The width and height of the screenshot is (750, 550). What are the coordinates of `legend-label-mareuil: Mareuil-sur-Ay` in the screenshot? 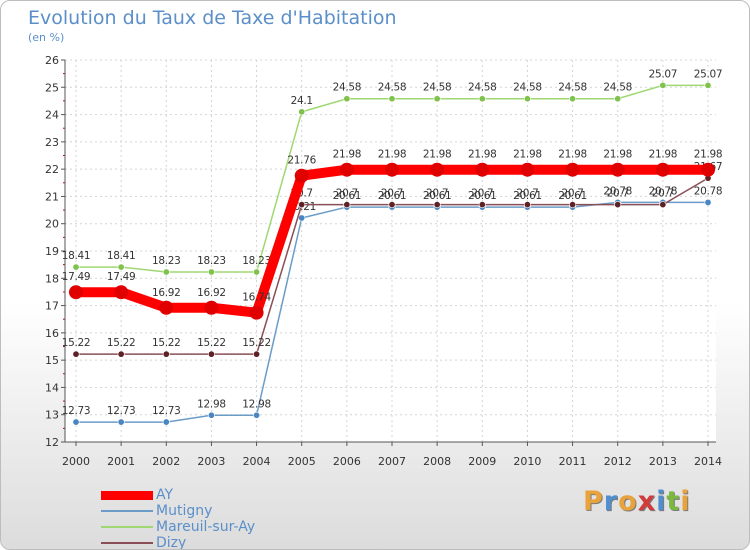 It's located at (206, 527).